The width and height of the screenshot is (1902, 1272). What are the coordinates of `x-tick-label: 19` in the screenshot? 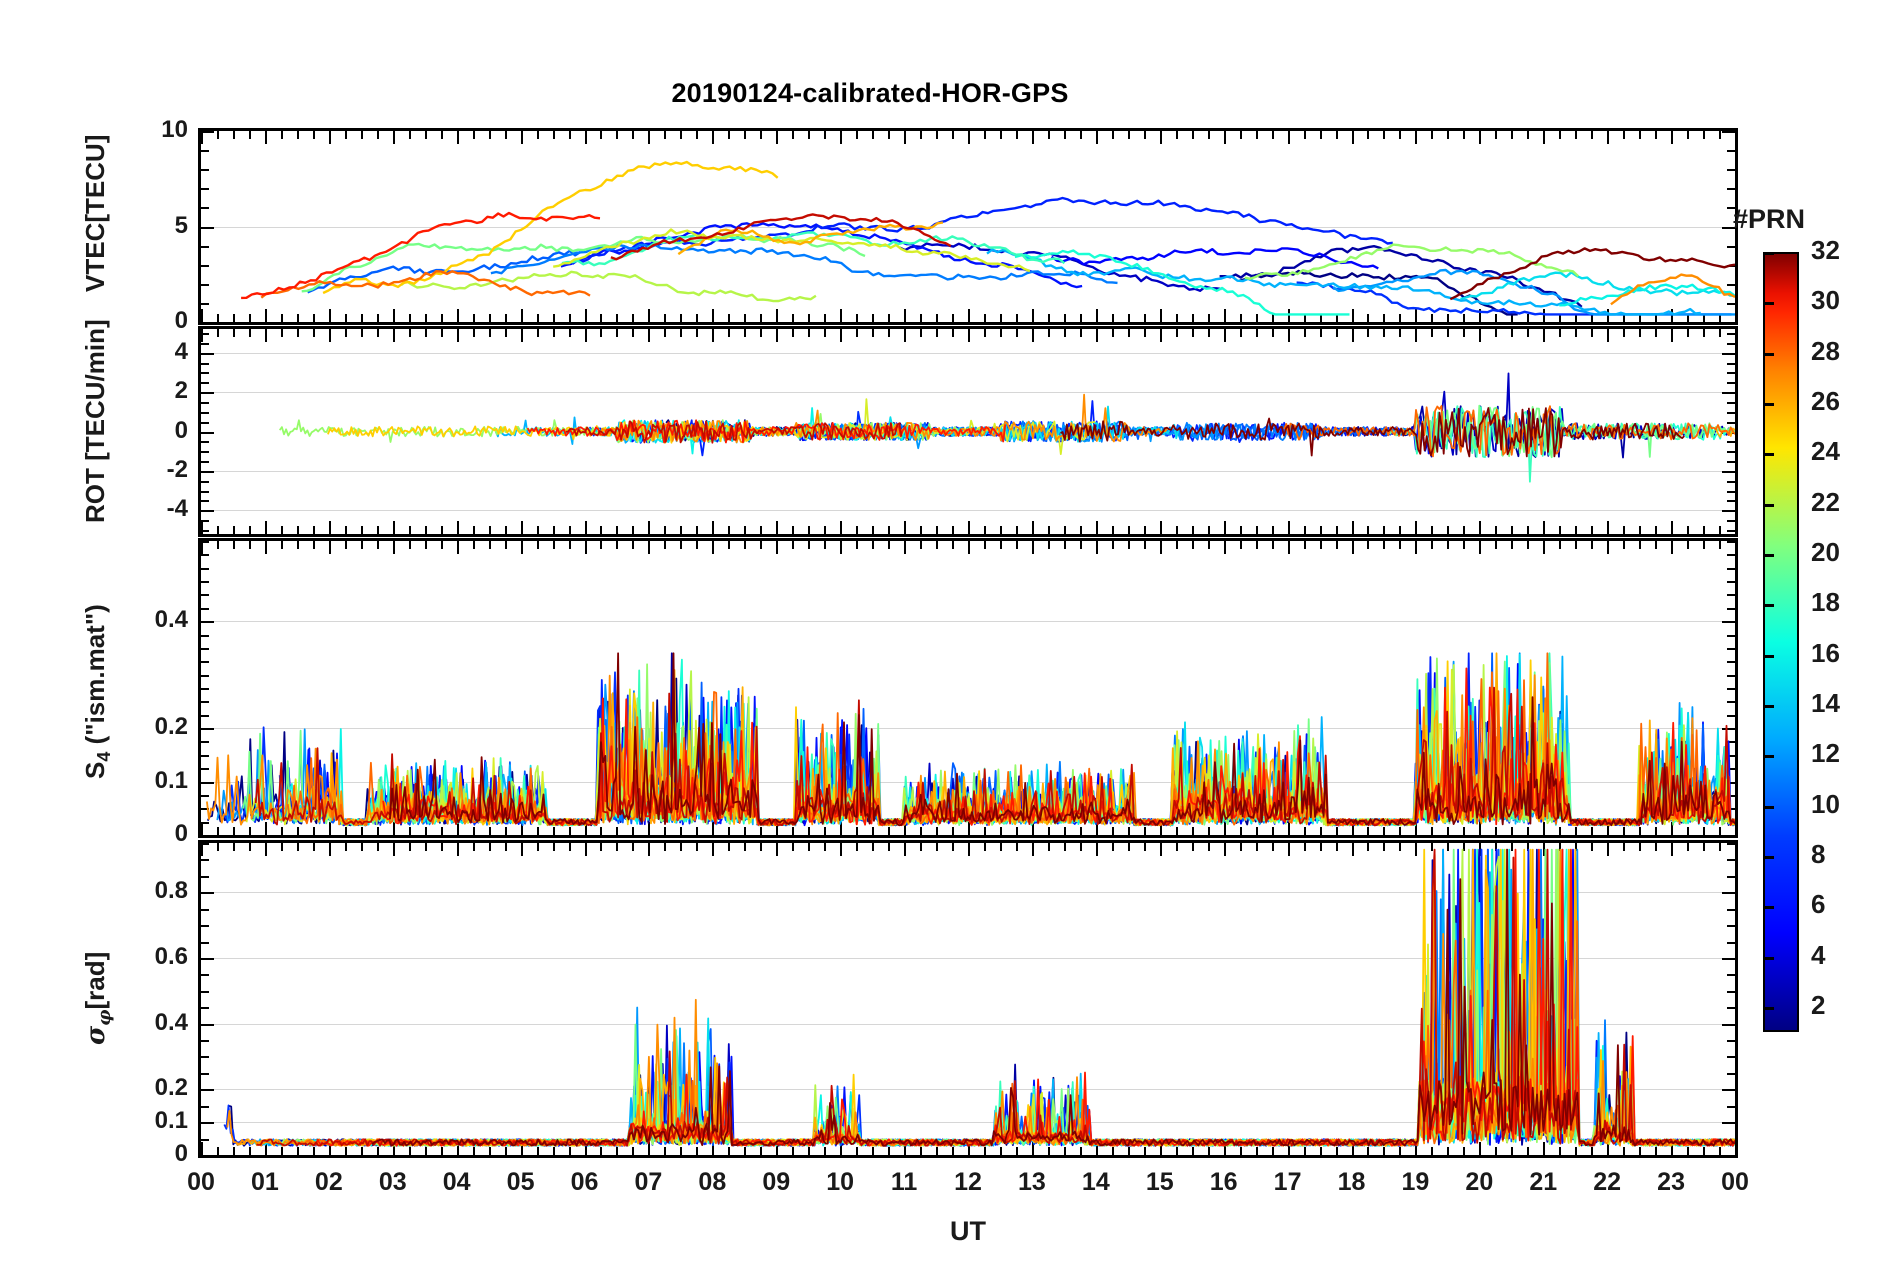 It's located at (1415, 1182).